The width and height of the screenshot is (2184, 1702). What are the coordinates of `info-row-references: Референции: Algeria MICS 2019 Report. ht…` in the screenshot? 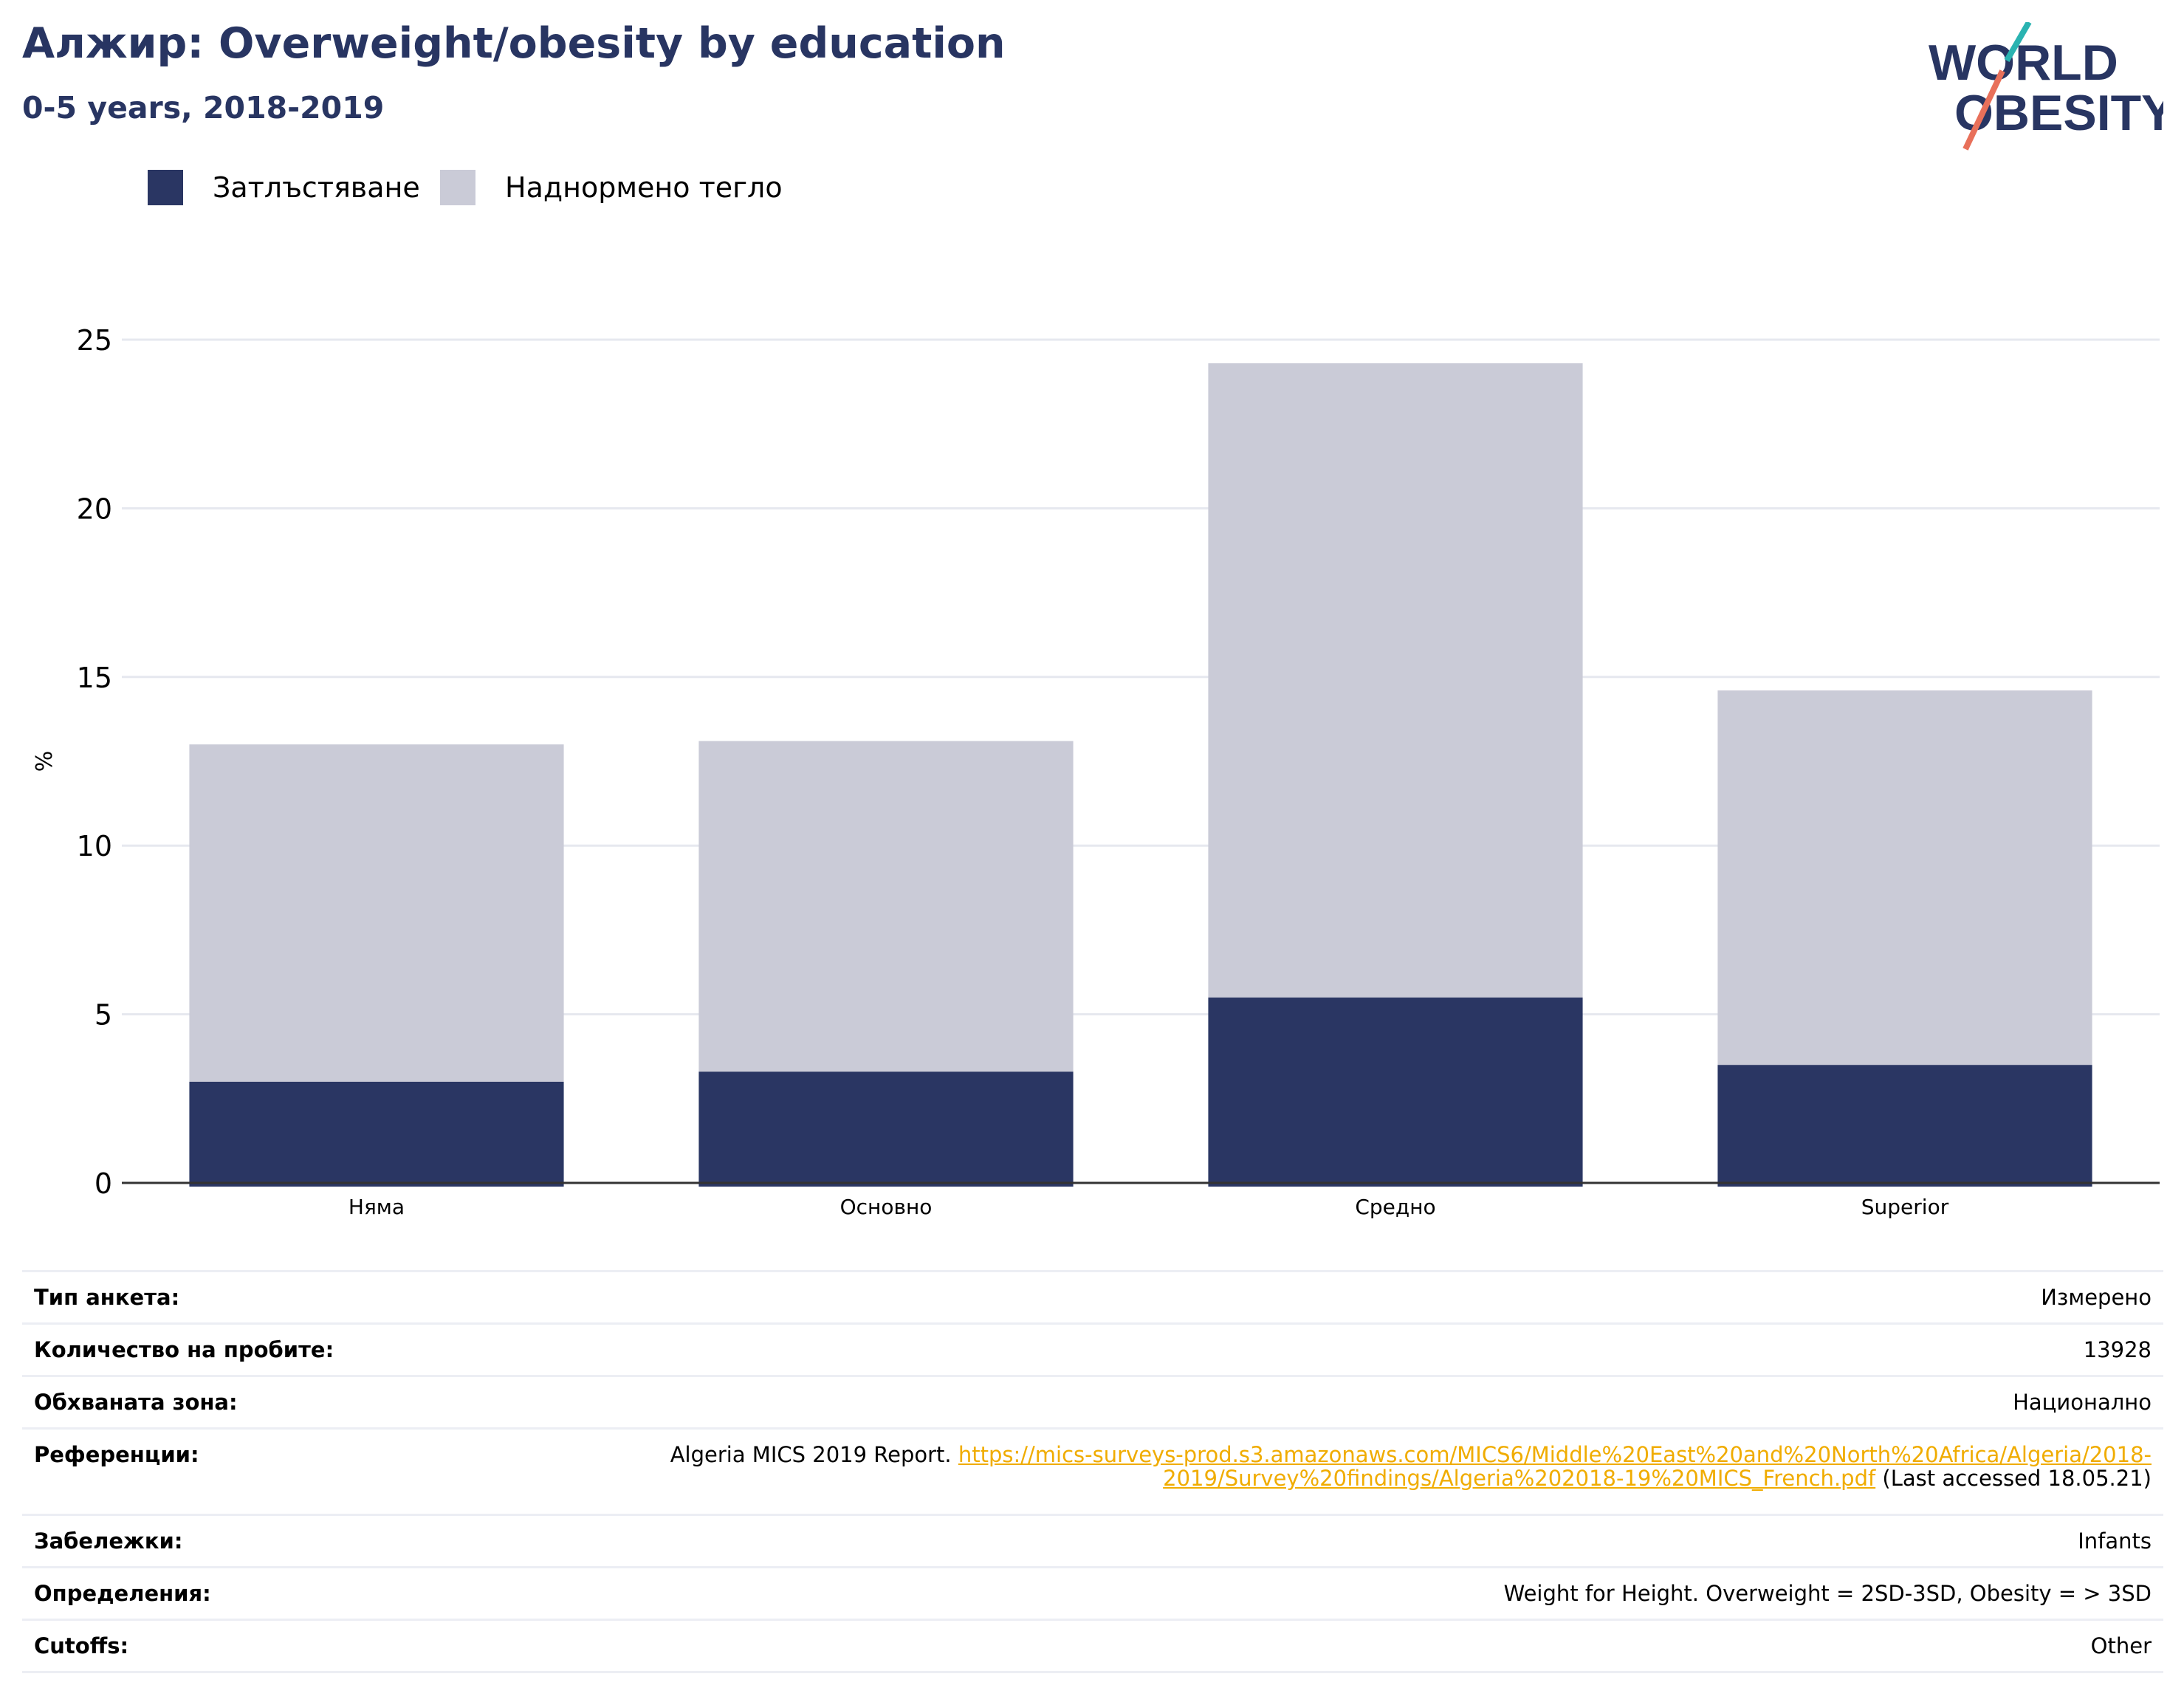 It's located at (1093, 1471).